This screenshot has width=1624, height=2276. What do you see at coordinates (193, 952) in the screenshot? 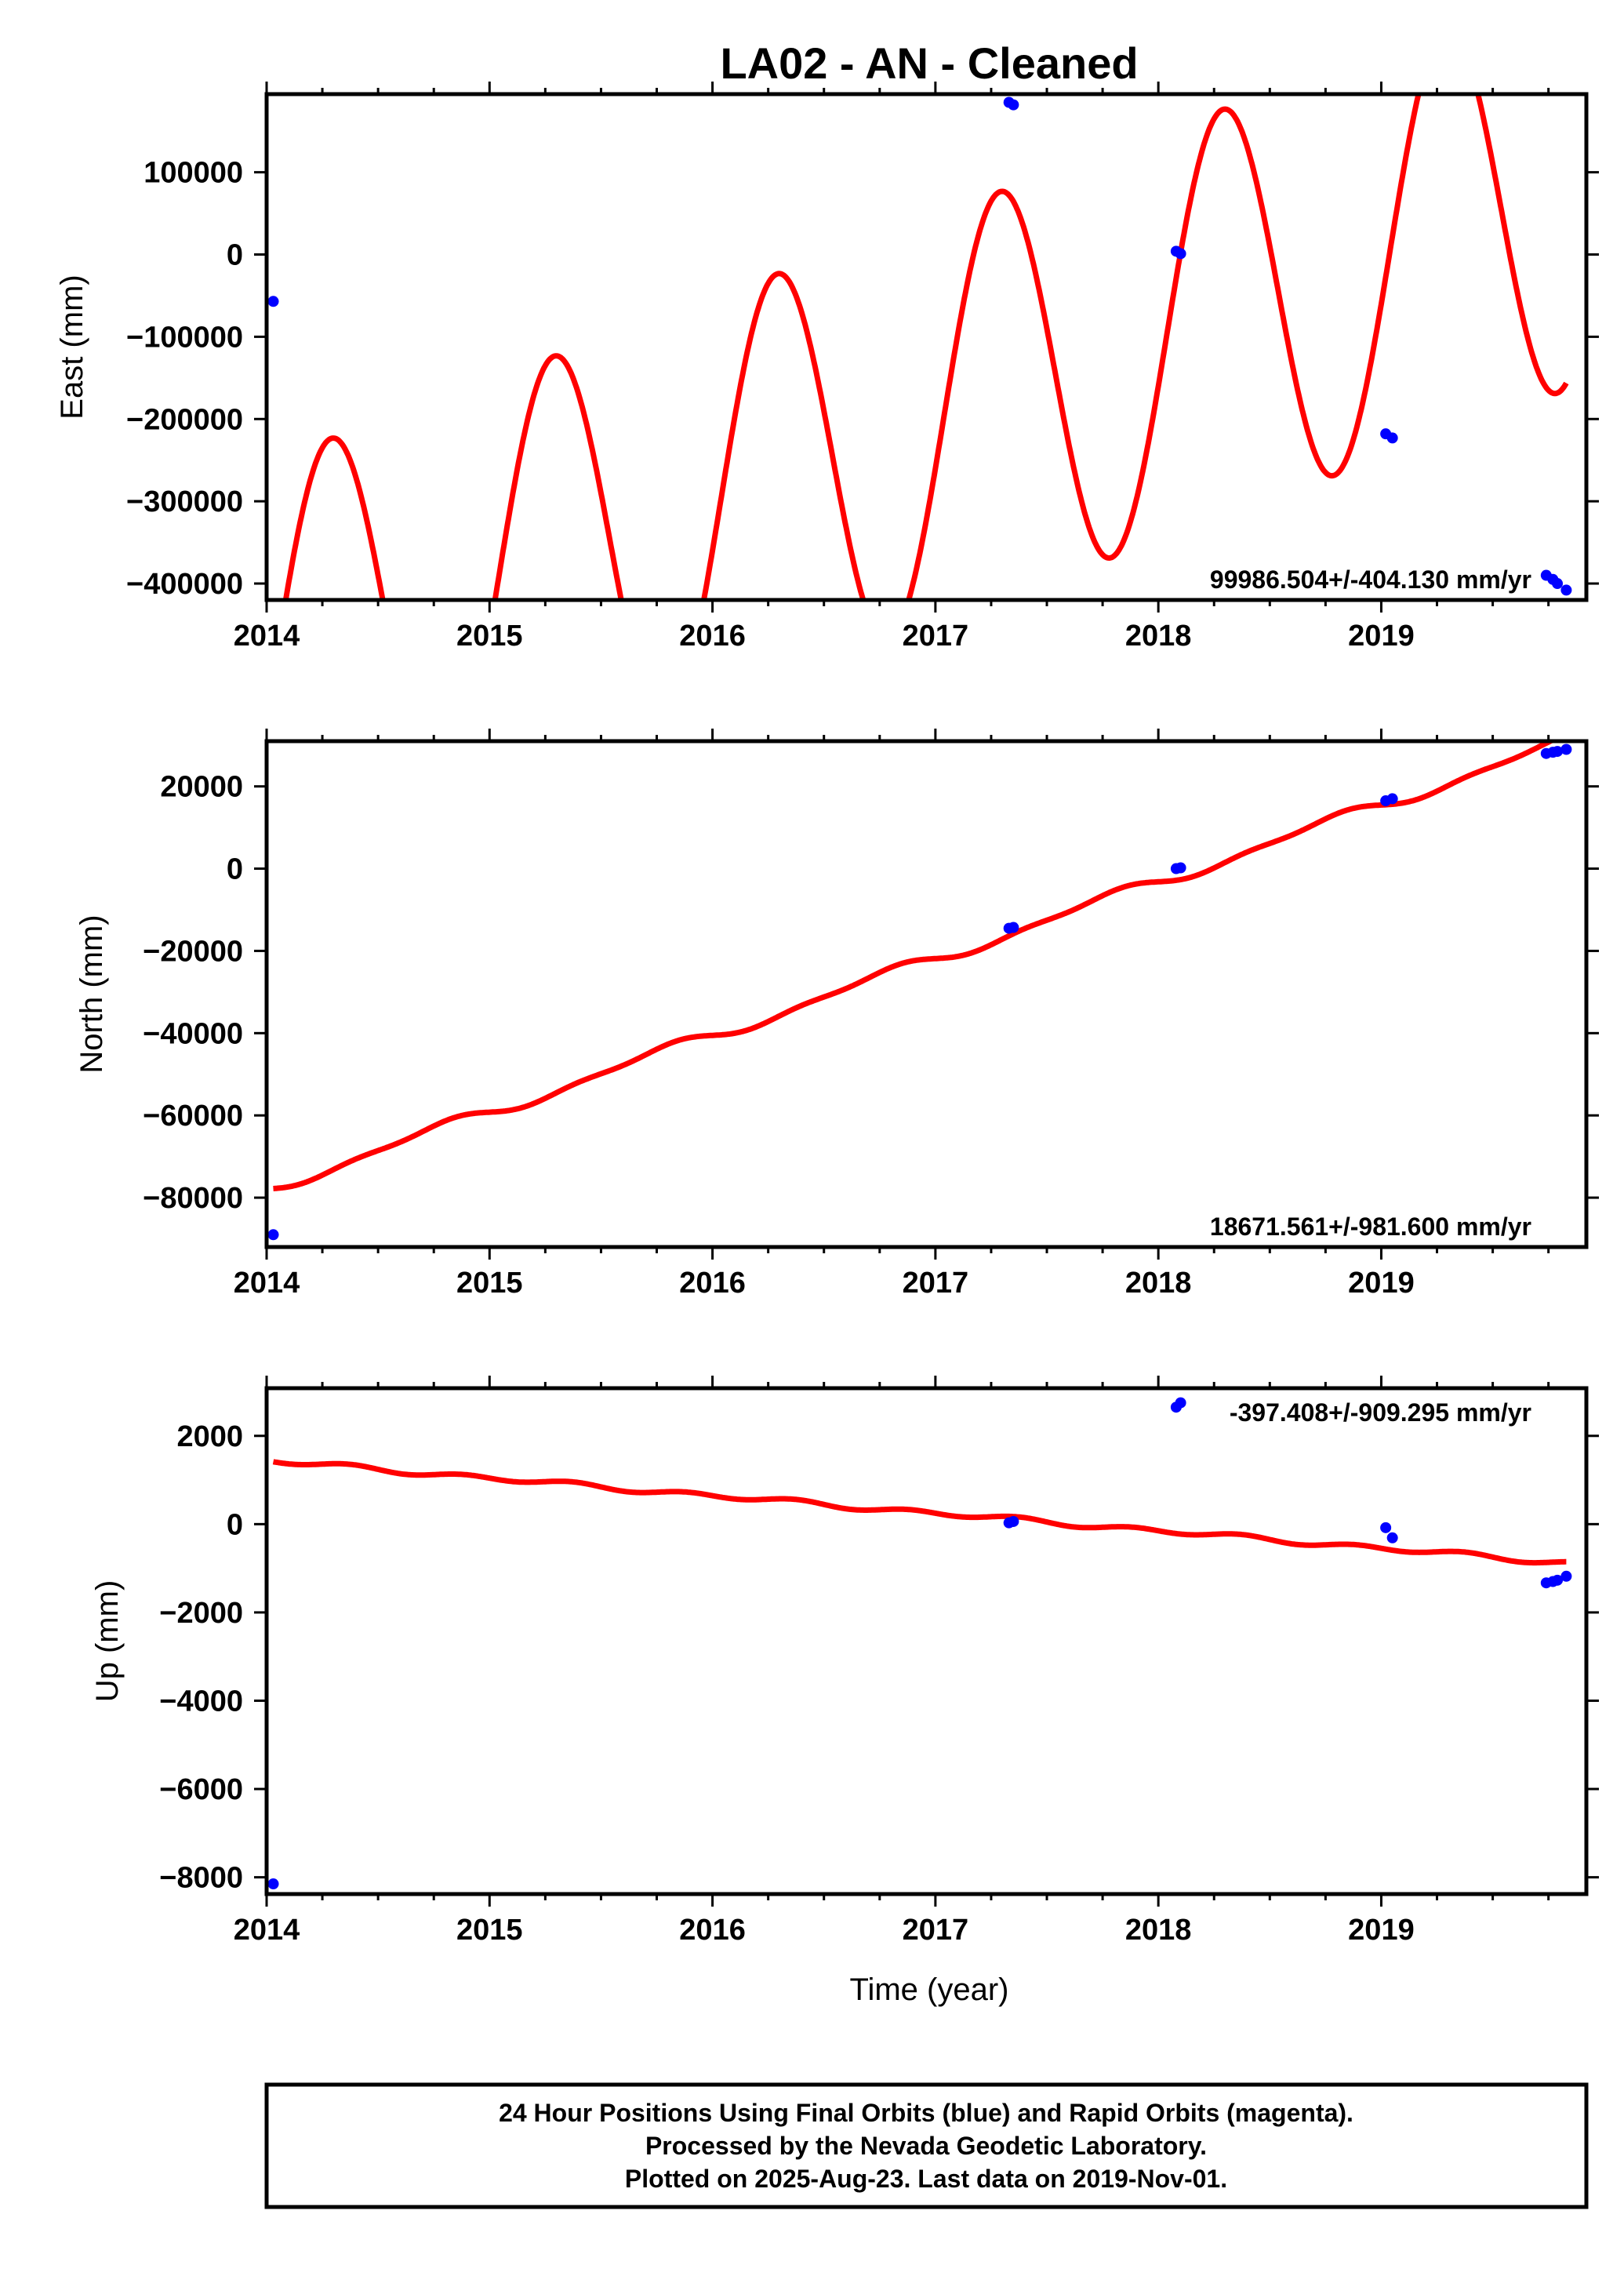
I see `y-tick-label: −20000` at bounding box center [193, 952].